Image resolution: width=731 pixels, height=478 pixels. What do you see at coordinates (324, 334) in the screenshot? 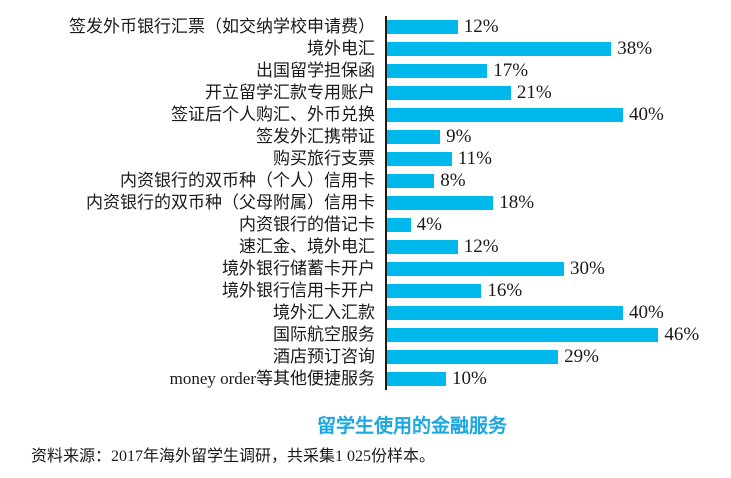
I see `category-label: 国际航空服务` at bounding box center [324, 334].